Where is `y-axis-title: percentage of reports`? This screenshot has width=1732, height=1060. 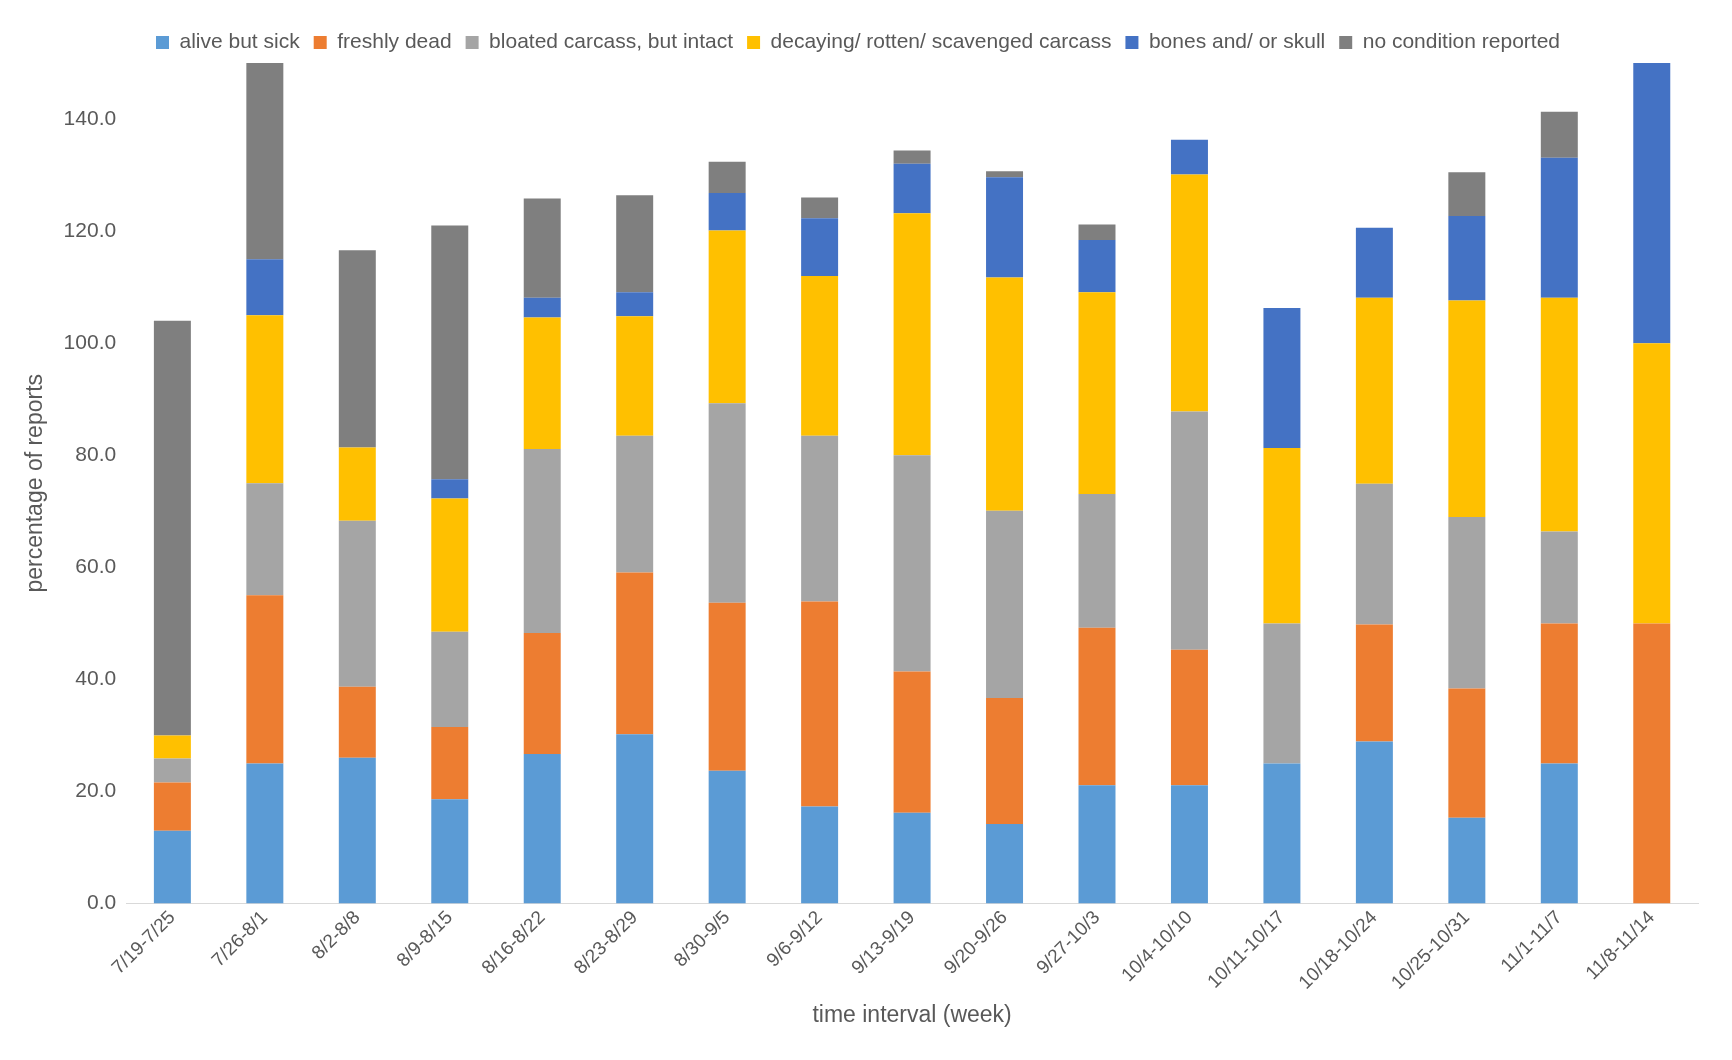
y-axis-title: percentage of reports is located at coordinates (34, 483).